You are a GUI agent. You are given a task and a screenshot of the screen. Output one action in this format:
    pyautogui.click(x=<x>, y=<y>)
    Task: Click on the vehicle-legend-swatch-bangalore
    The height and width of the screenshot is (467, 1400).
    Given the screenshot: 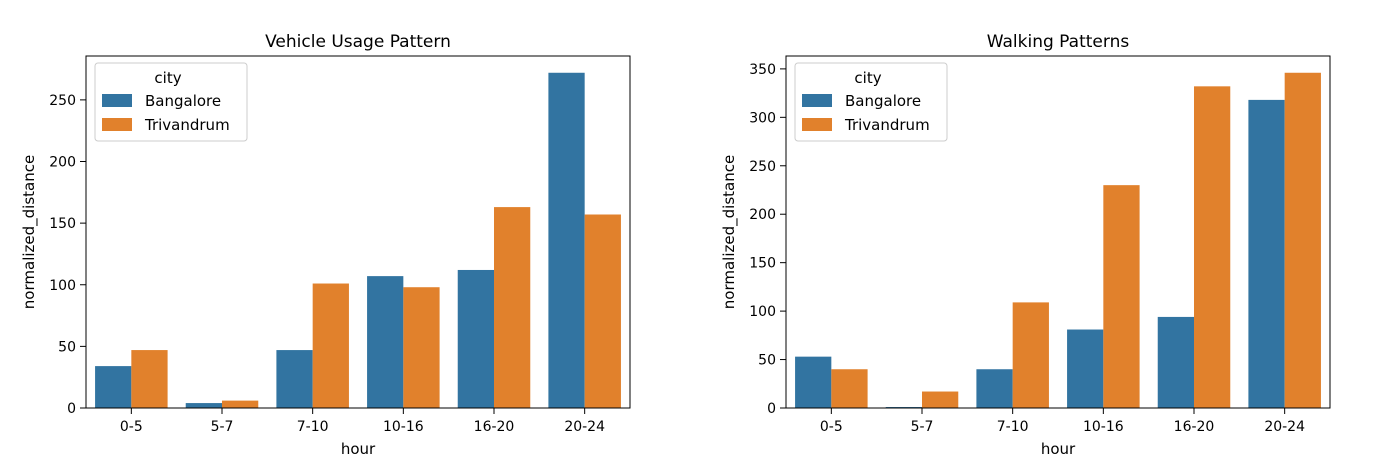 What is the action you would take?
    pyautogui.click(x=117, y=100)
    